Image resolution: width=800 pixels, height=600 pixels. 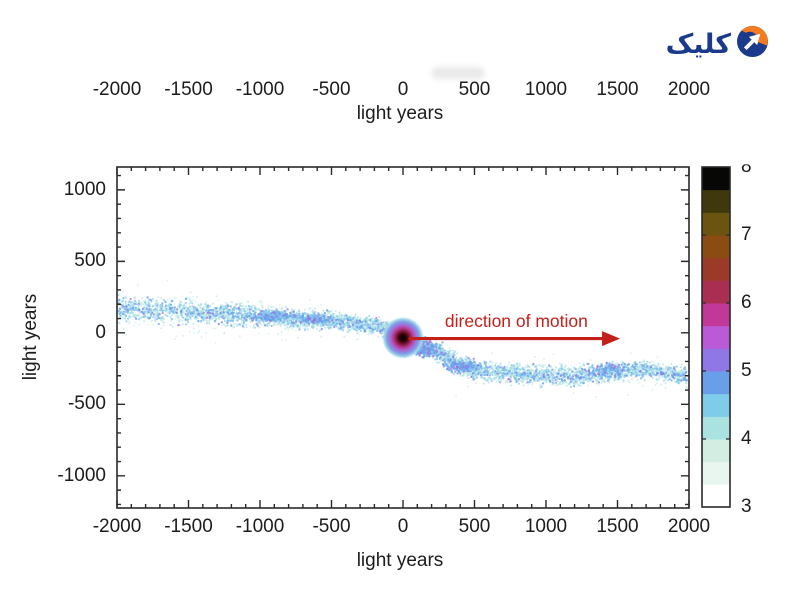 What do you see at coordinates (516, 320) in the screenshot?
I see `direction-of-motion-label: direction of motion` at bounding box center [516, 320].